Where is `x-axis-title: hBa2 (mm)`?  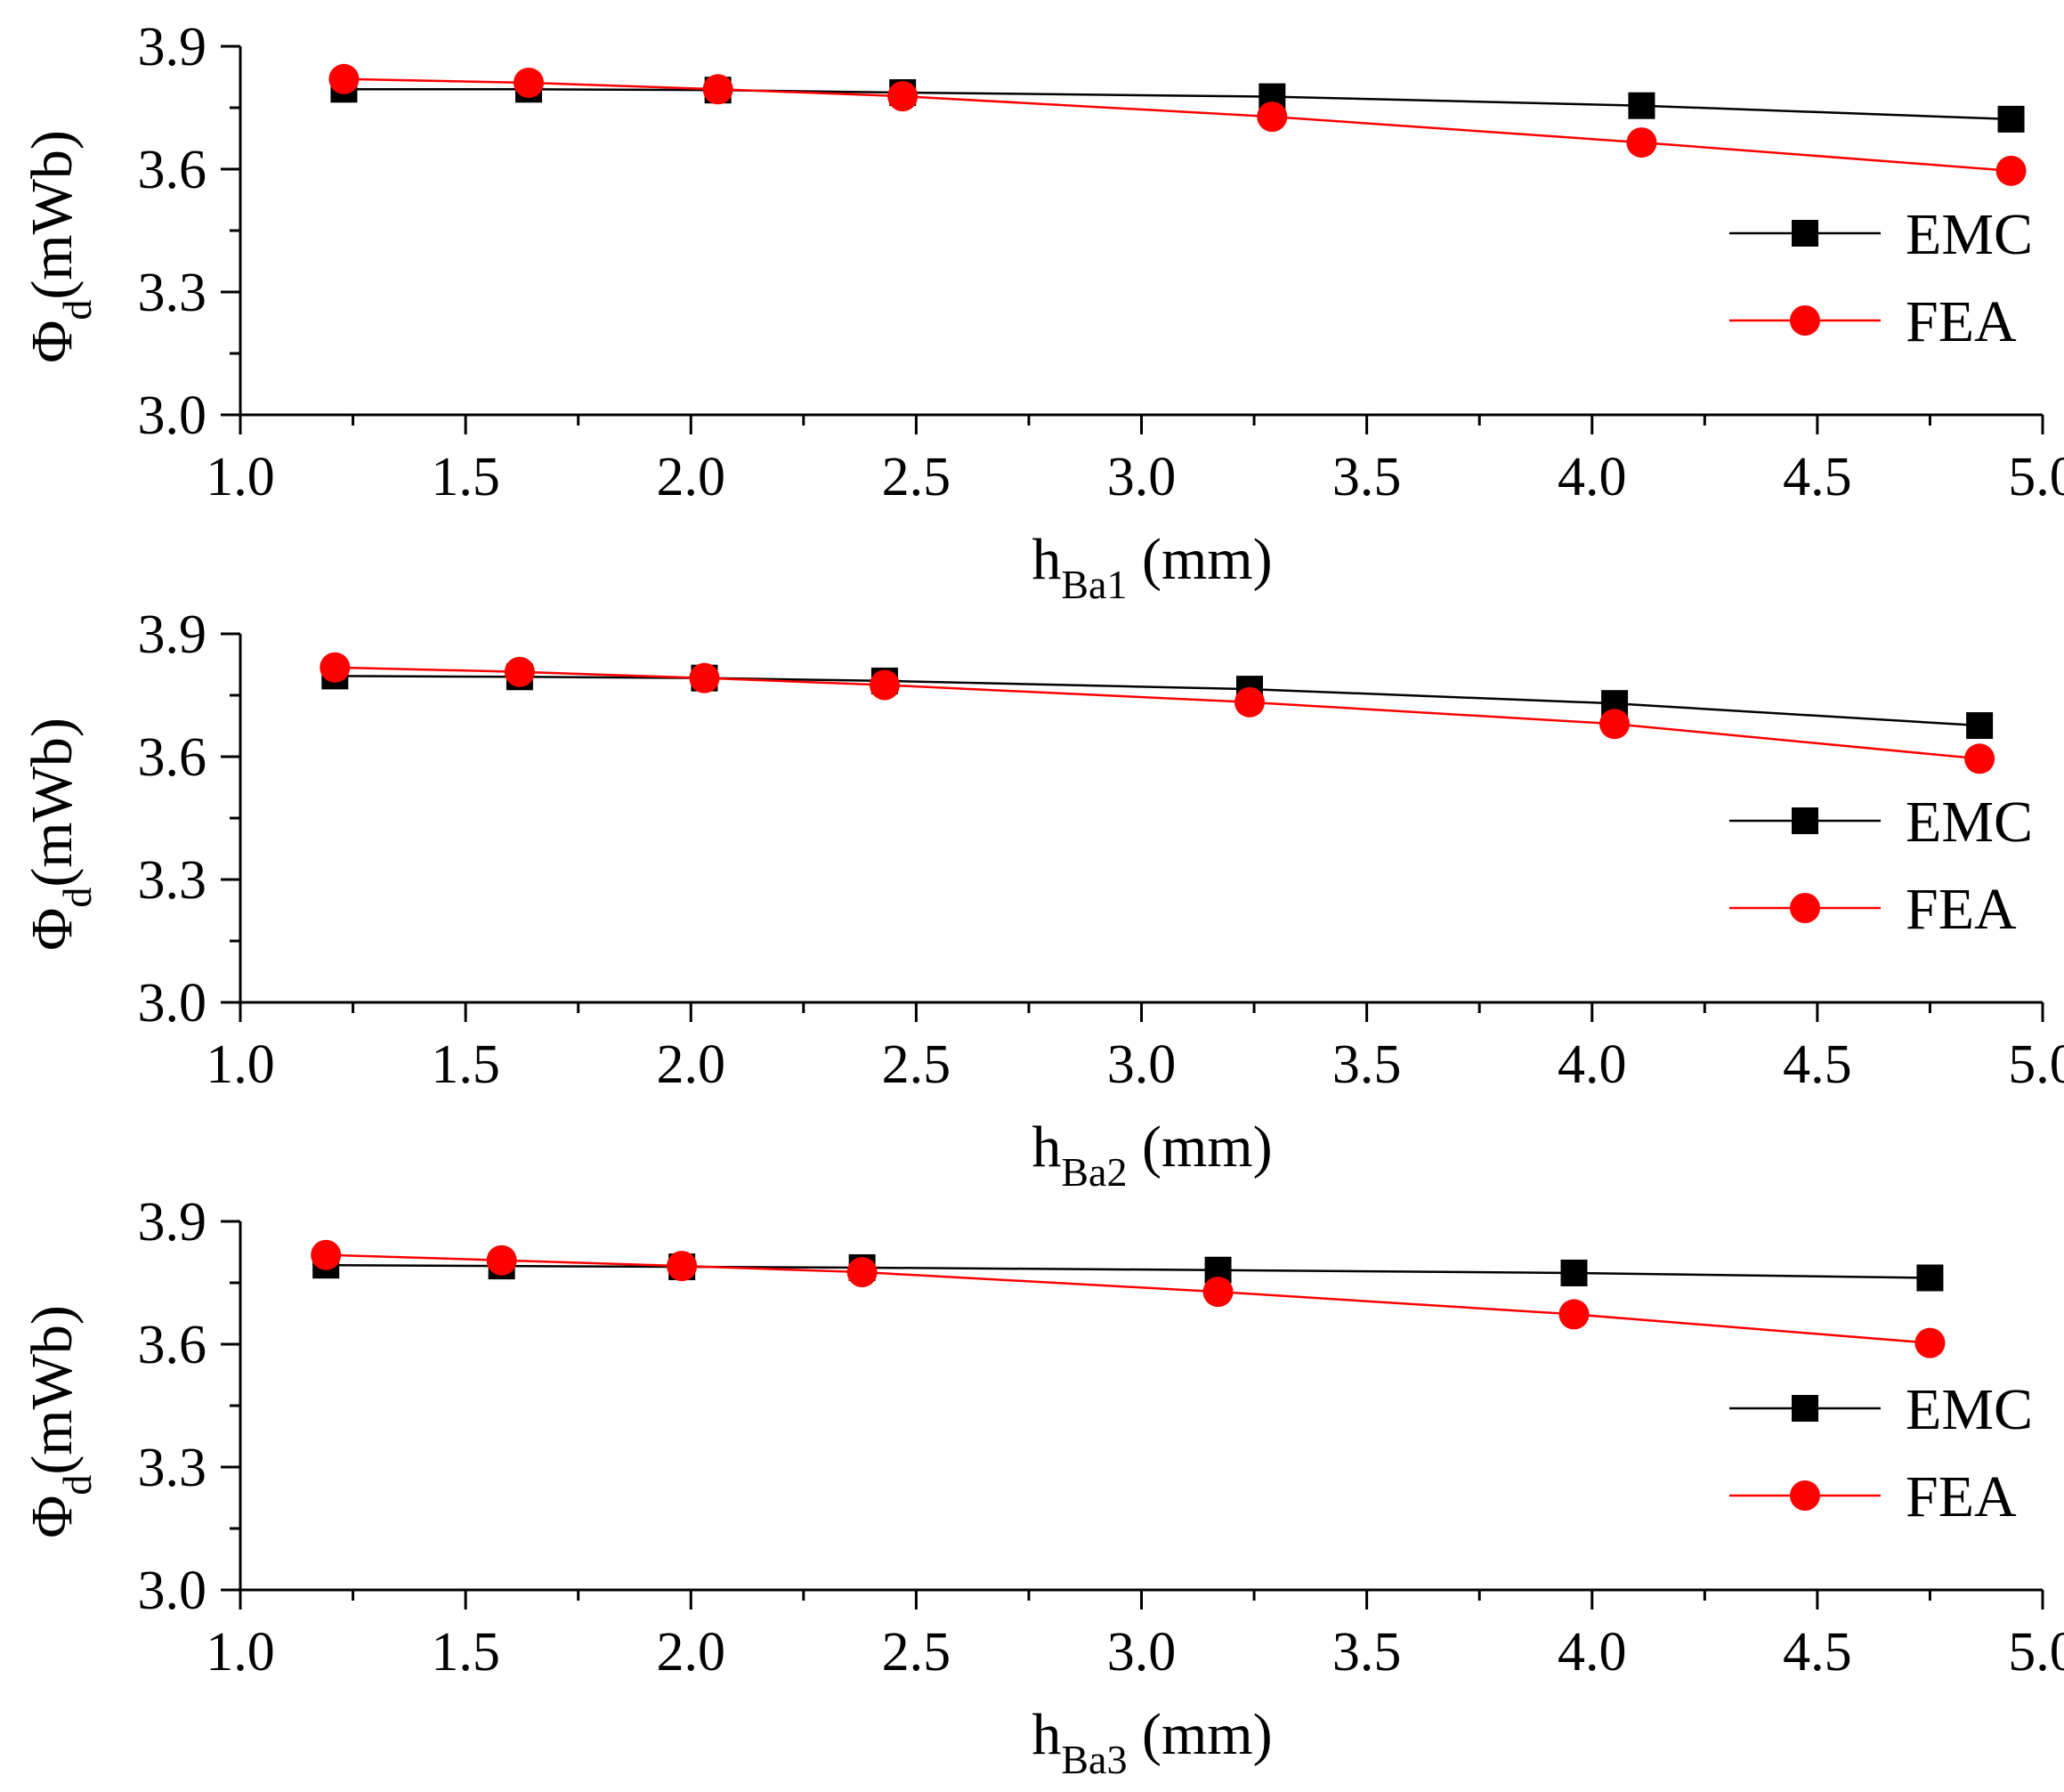 x-axis-title: hBa2 (mm) is located at coordinates (1152, 1155).